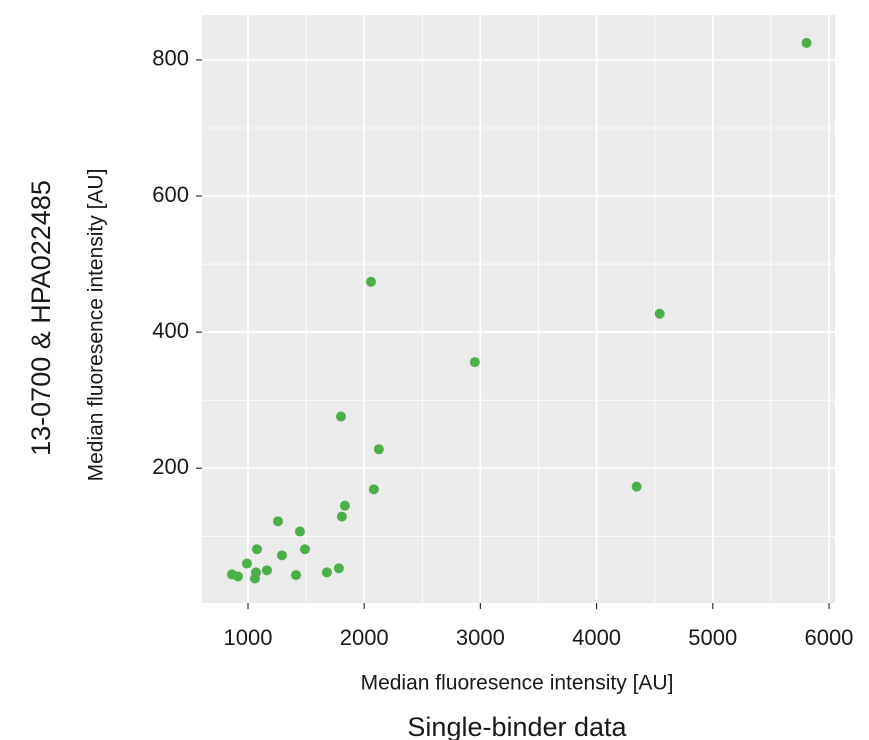 The image size is (869, 740). What do you see at coordinates (248, 637) in the screenshot?
I see `x-tick-label: 1000` at bounding box center [248, 637].